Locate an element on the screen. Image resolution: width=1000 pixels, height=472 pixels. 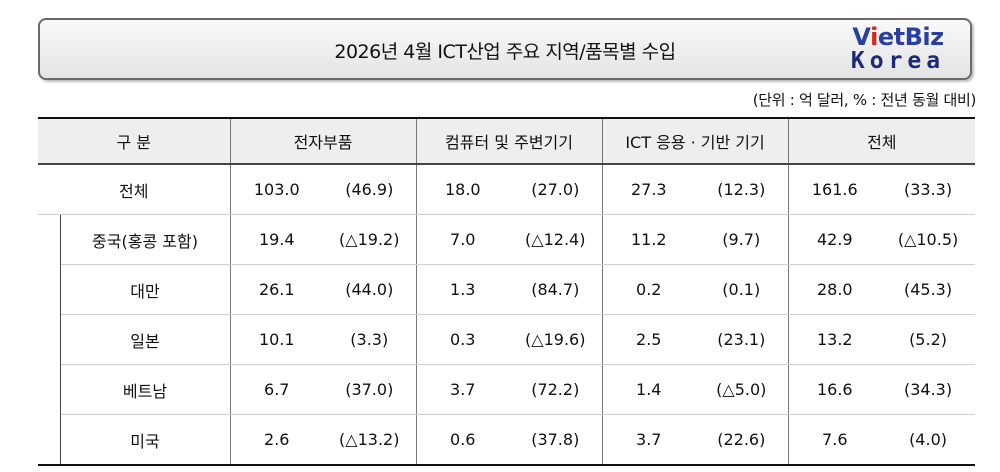
value-cell: 19.4 is located at coordinates (276, 239).